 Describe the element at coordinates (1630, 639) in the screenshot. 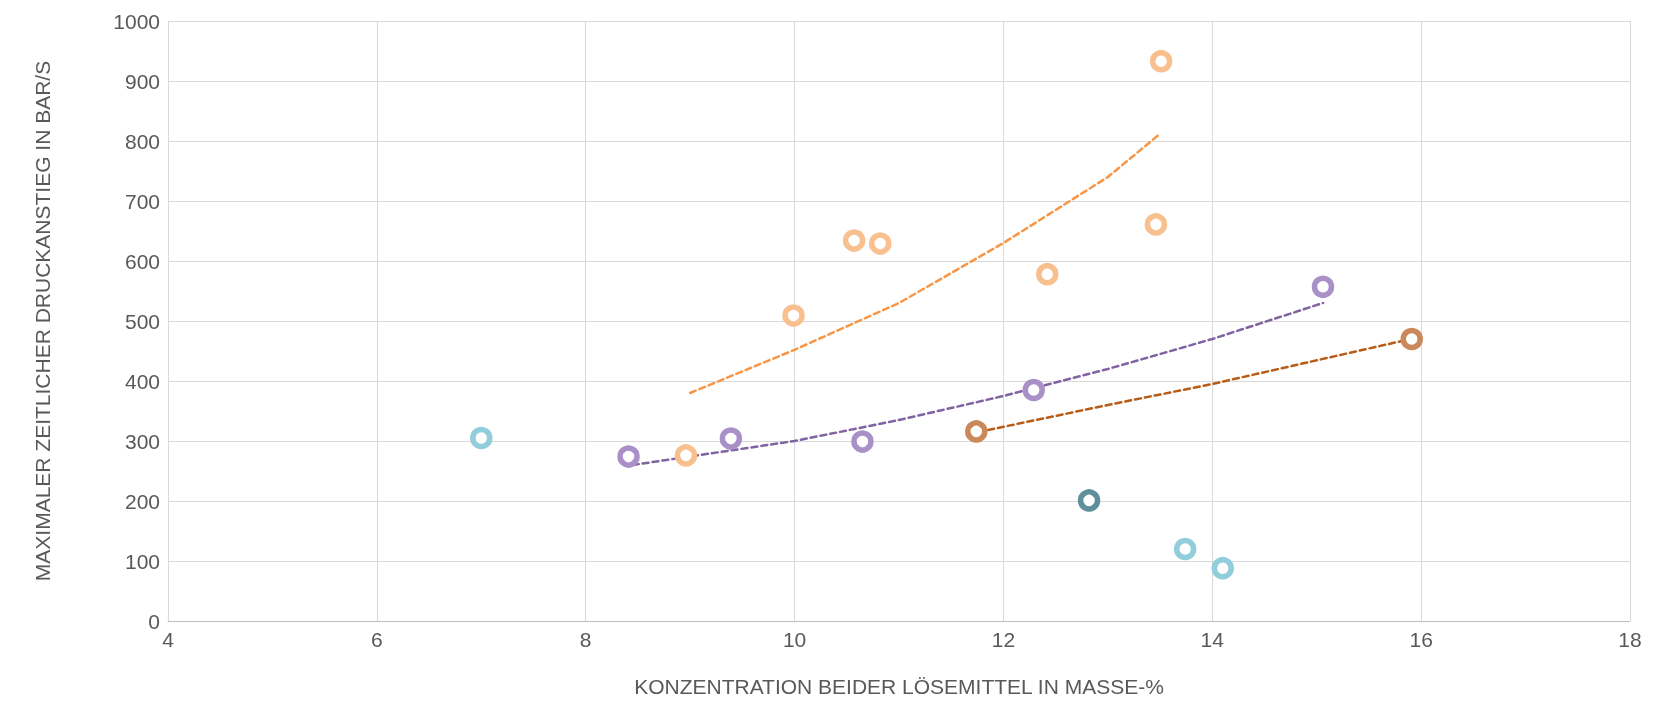

I see `x-tick-label: 18` at that location.